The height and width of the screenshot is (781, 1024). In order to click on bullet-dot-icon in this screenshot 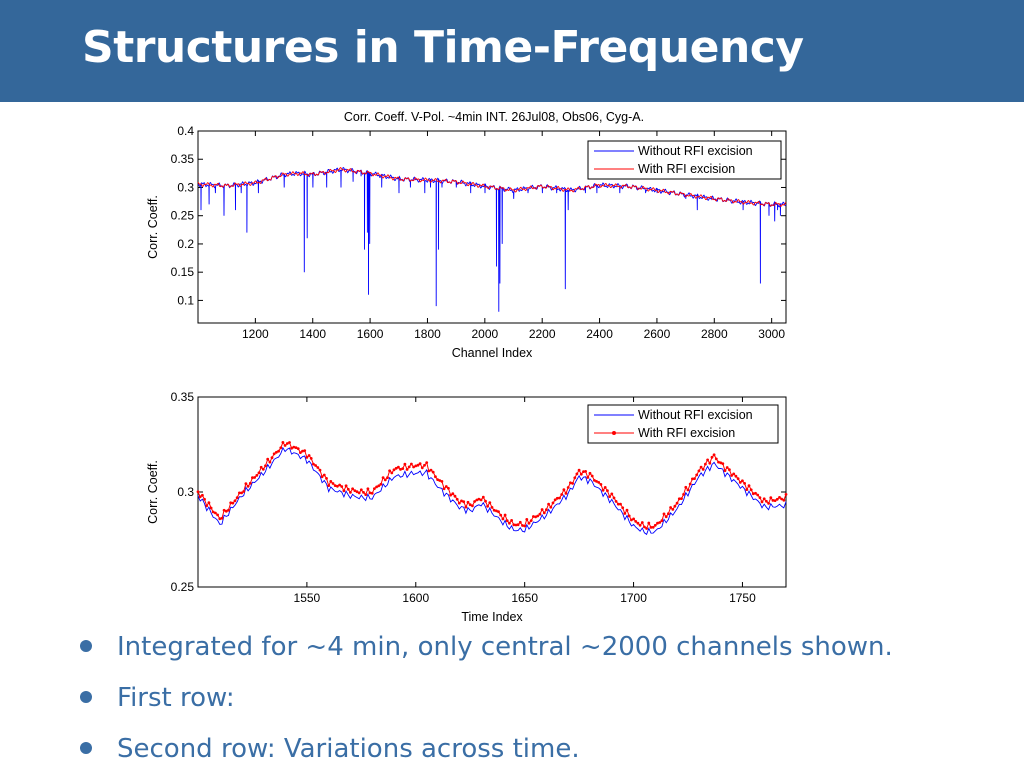, I will do `click(86, 646)`.